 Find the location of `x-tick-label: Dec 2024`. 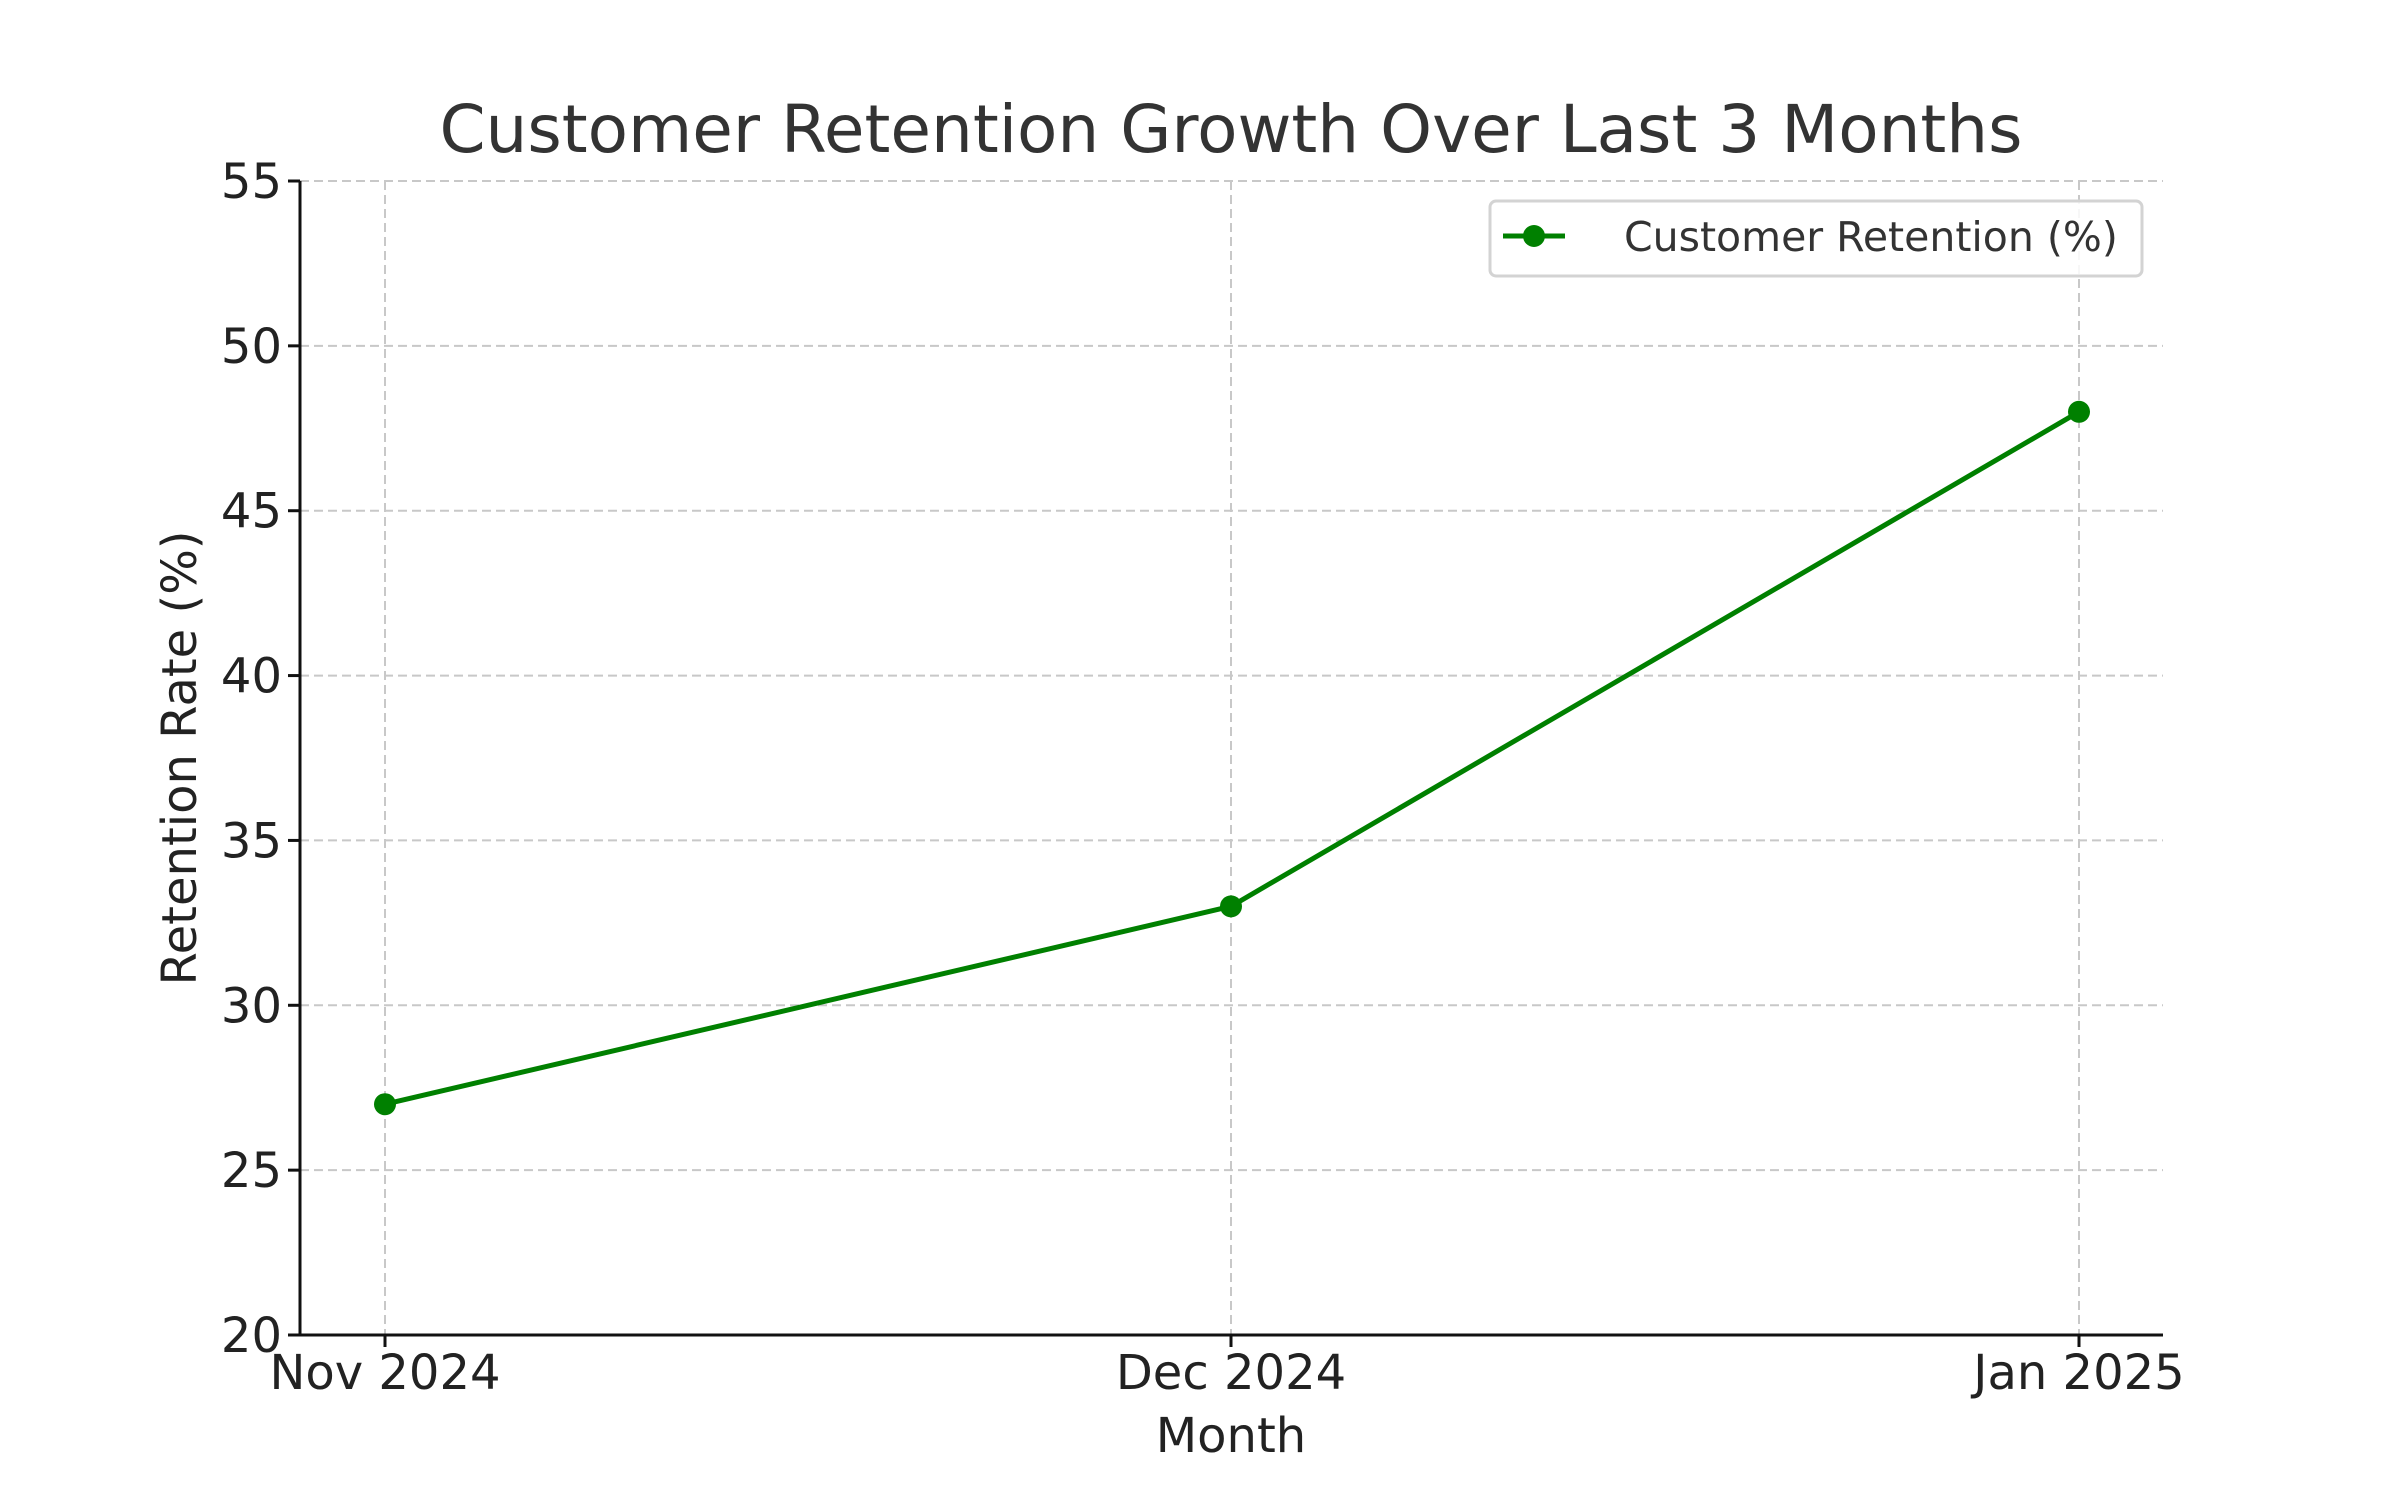

x-tick-label: Dec 2024 is located at coordinates (1231, 1373).